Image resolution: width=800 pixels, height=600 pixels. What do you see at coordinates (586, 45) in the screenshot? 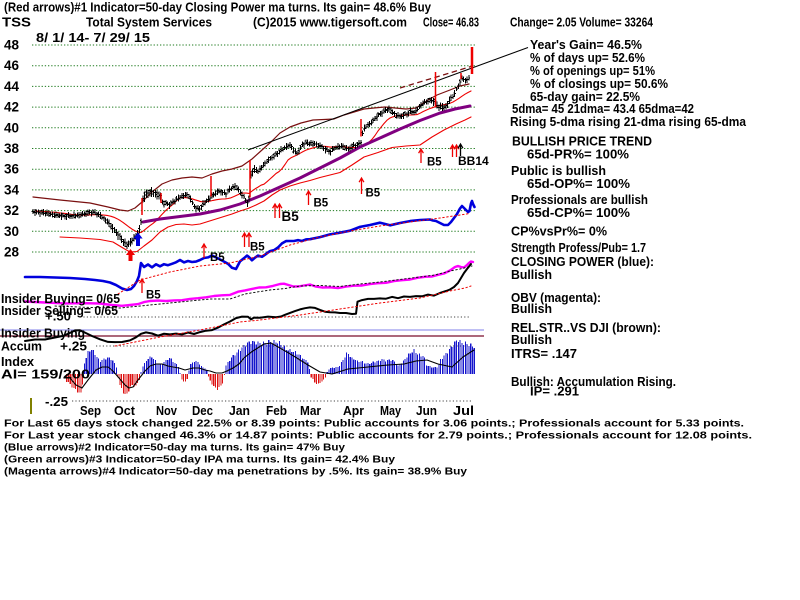
I see `svg-text: Year's Gain= 46.5%` at bounding box center [586, 45].